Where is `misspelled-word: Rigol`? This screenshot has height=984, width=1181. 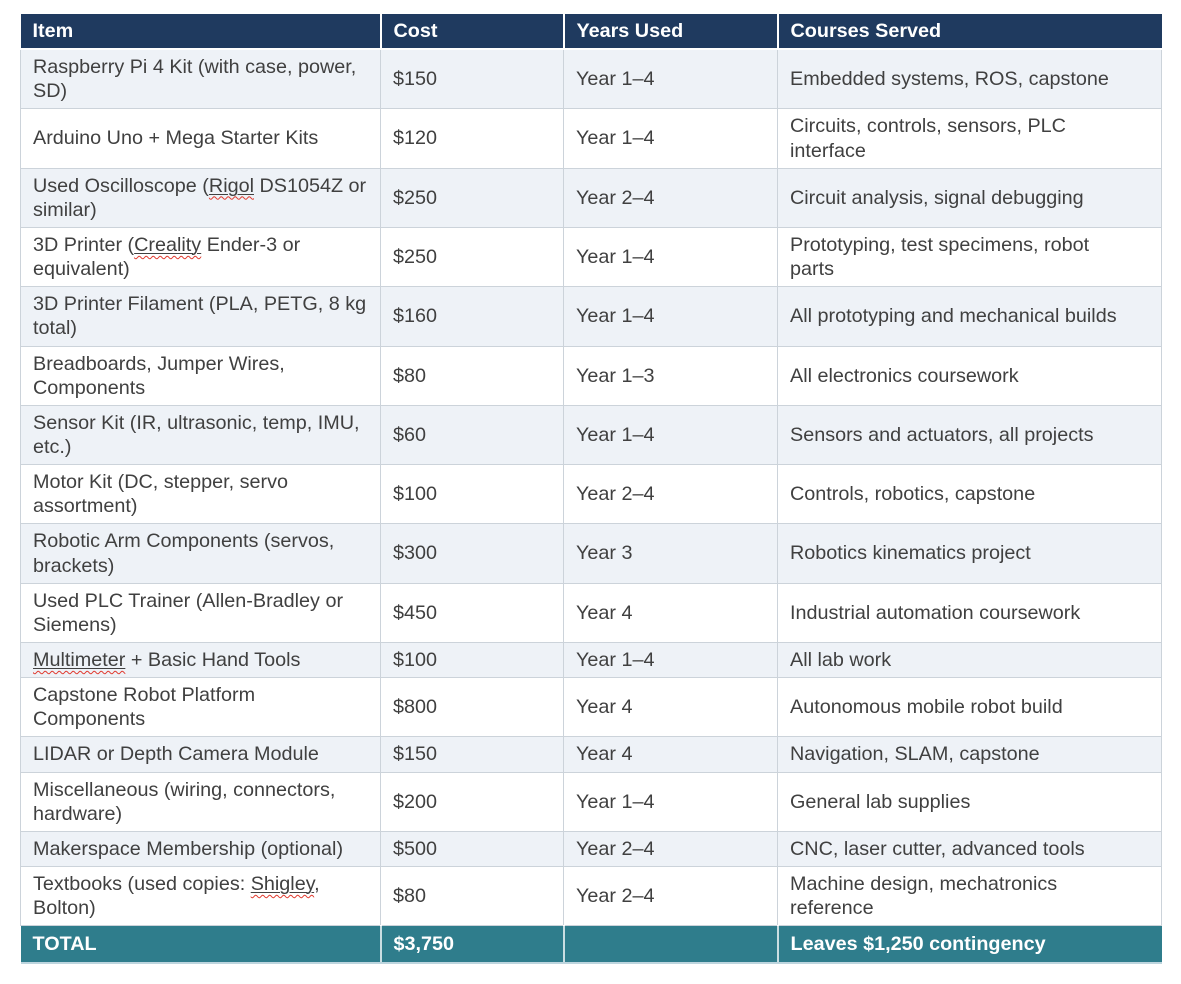 misspelled-word: Rigol is located at coordinates (231, 185).